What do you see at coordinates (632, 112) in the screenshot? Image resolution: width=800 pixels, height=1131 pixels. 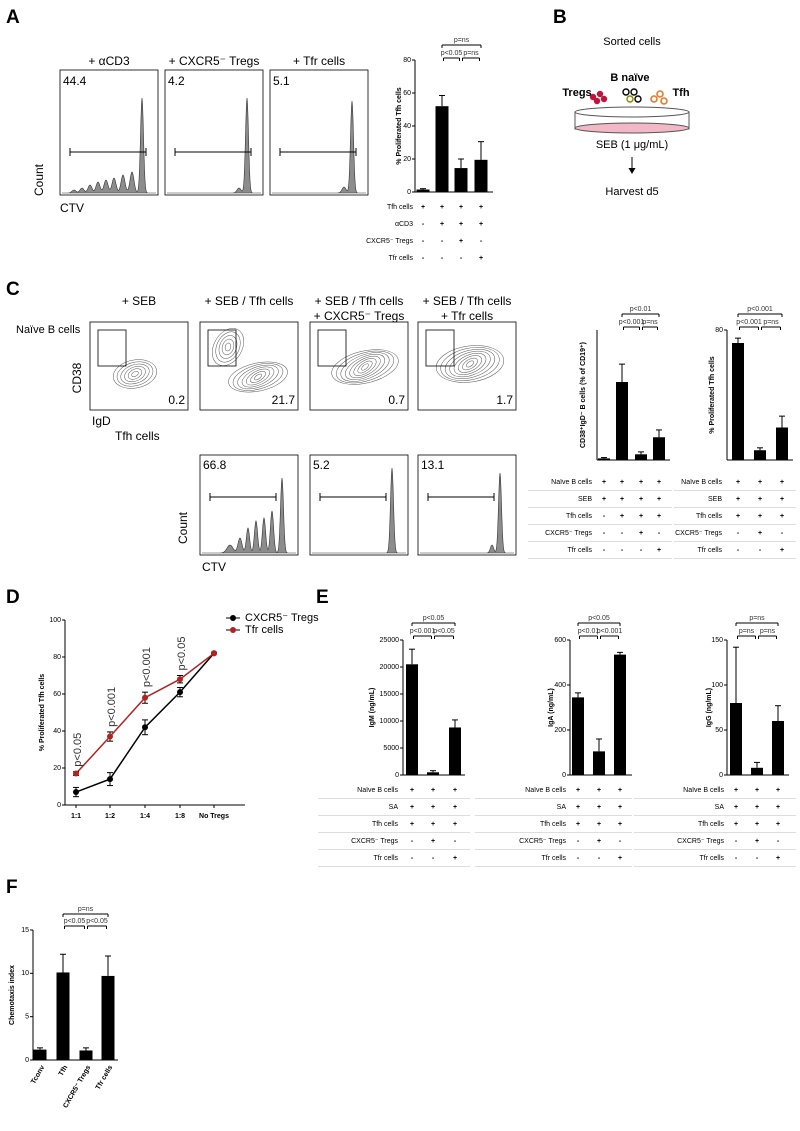 I see `dish-rim` at bounding box center [632, 112].